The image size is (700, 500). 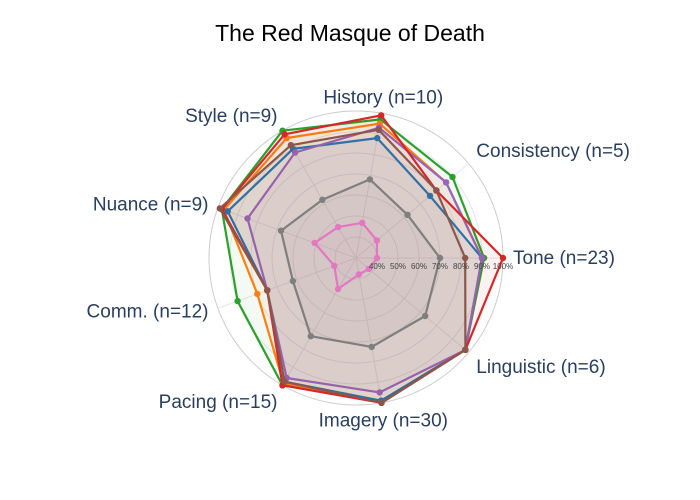 What do you see at coordinates (350, 33) in the screenshot?
I see `chart-title: The Red Masque of Death` at bounding box center [350, 33].